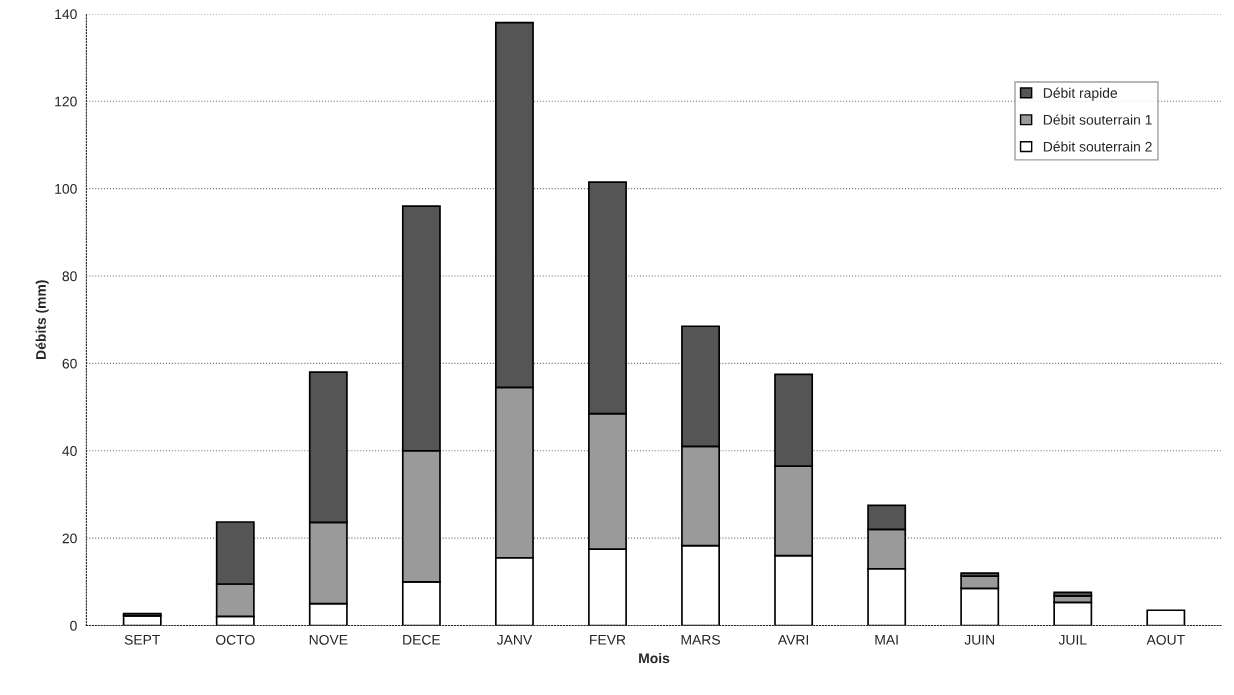 The width and height of the screenshot is (1234, 695). What do you see at coordinates (69, 276) in the screenshot?
I see `y-tick-label: 80` at bounding box center [69, 276].